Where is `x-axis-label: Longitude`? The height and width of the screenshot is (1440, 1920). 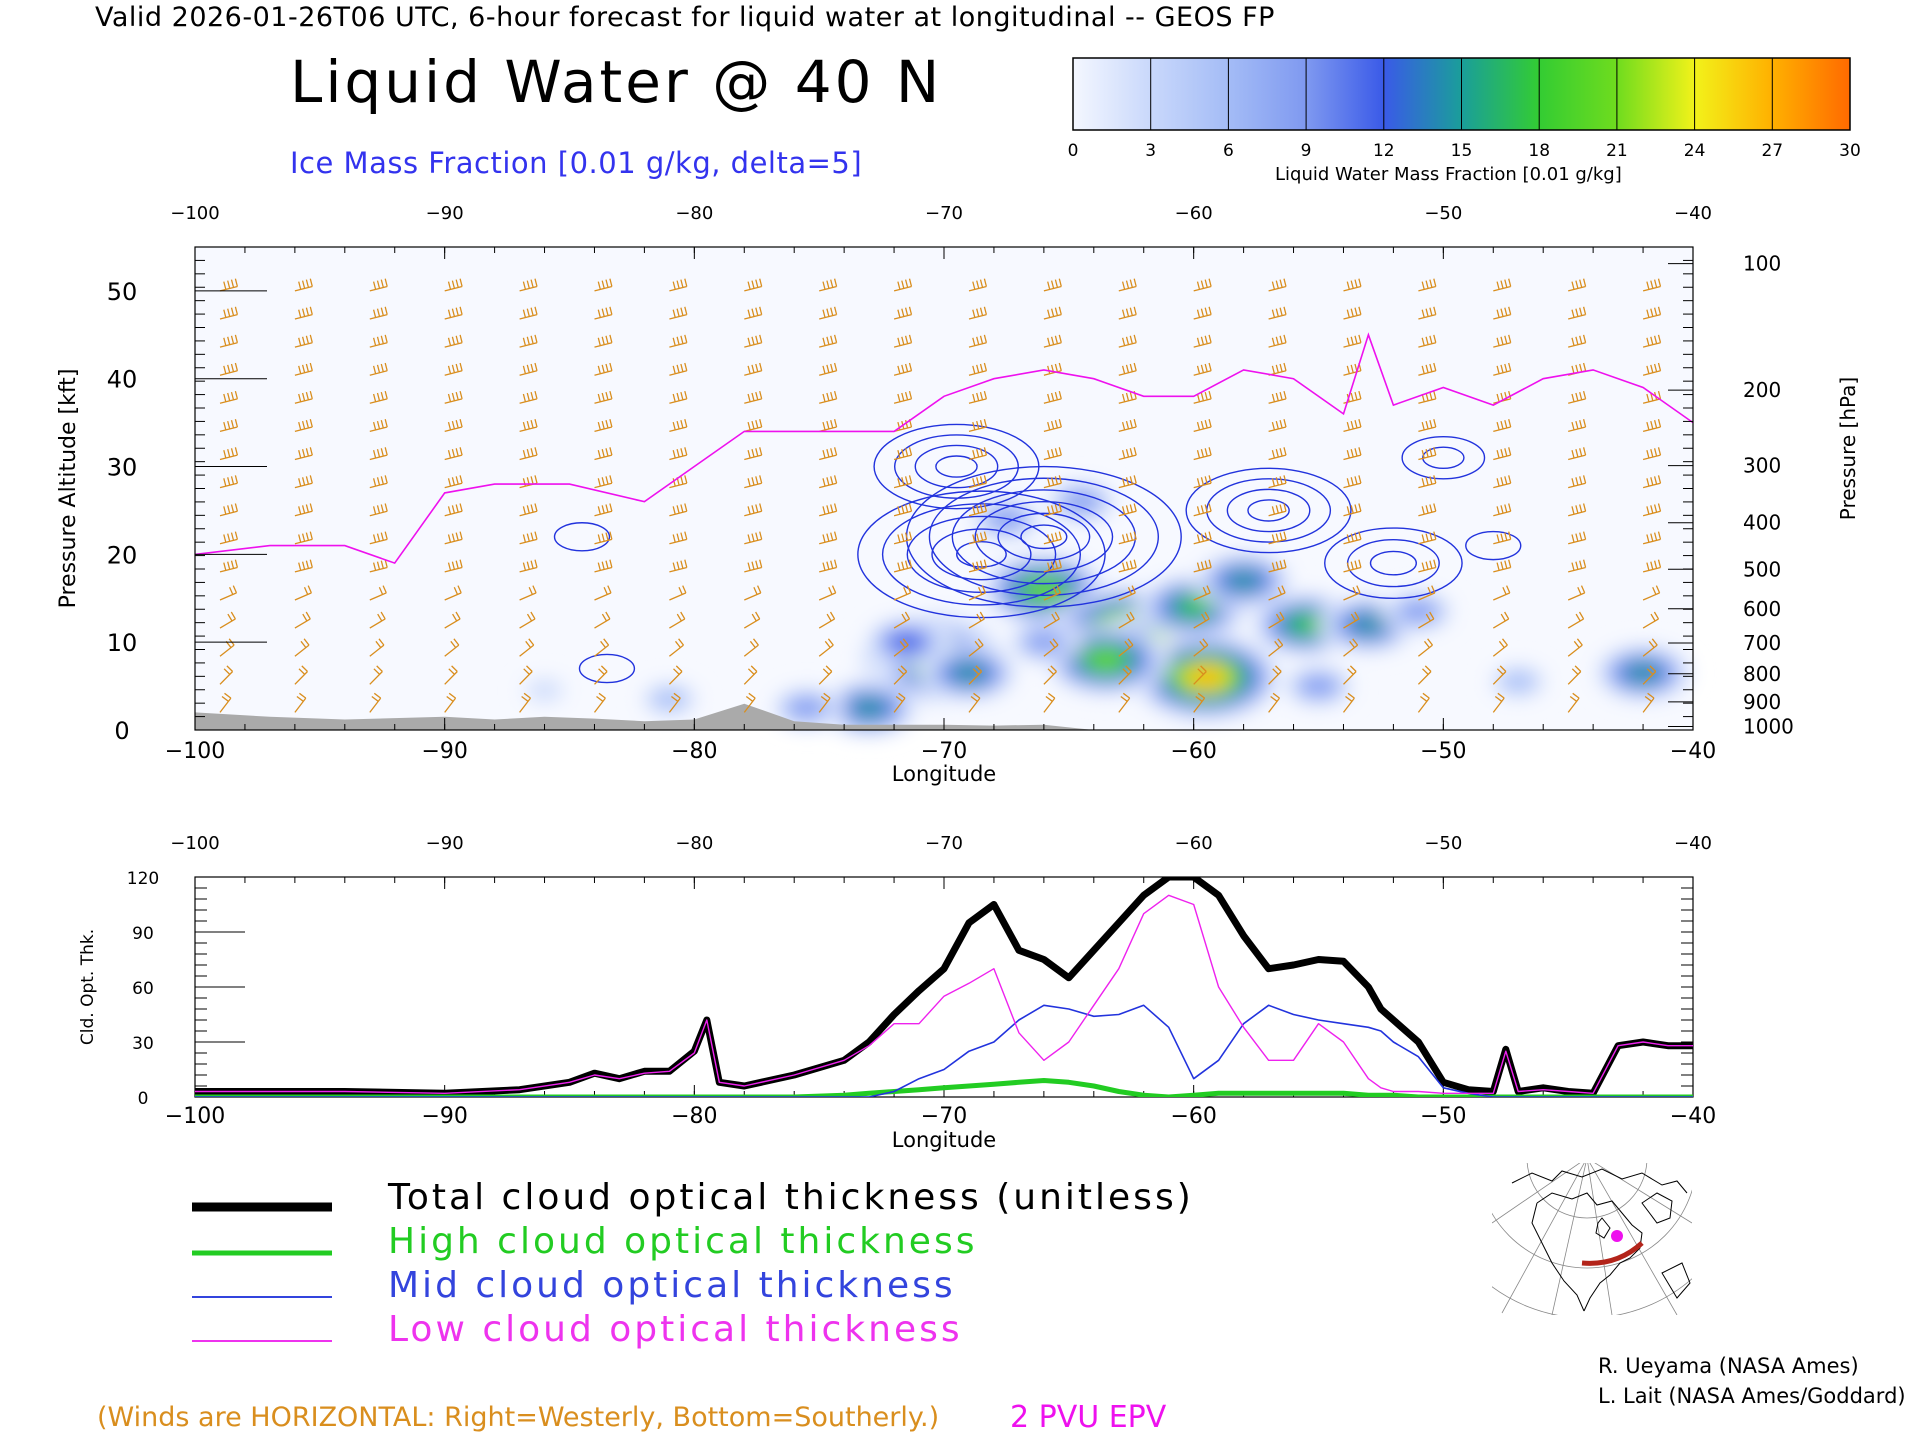
x-axis-label: Longitude is located at coordinates (944, 774).